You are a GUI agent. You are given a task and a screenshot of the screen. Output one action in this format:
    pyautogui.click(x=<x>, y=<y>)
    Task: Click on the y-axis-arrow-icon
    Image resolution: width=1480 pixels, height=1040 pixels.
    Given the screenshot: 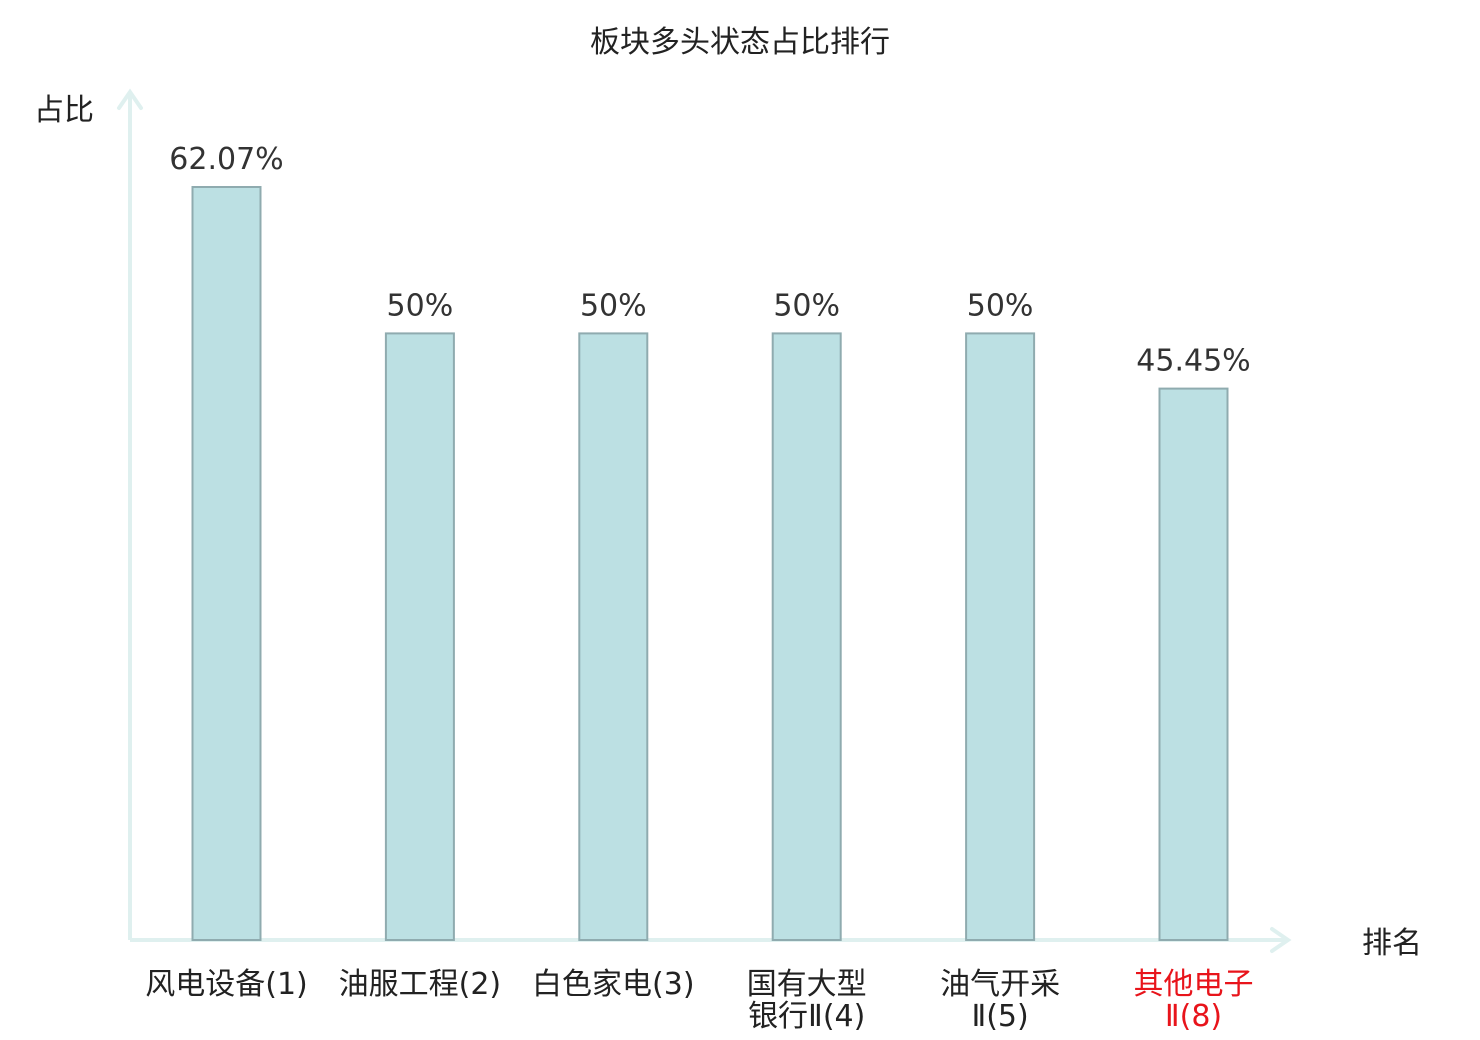 What is the action you would take?
    pyautogui.click(x=130, y=99)
    